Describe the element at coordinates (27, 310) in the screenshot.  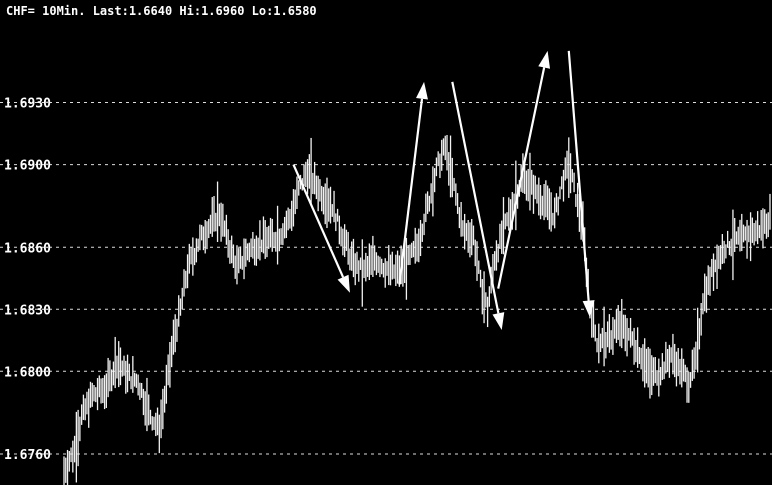
I see `y-tick-label: 1.6830` at that location.